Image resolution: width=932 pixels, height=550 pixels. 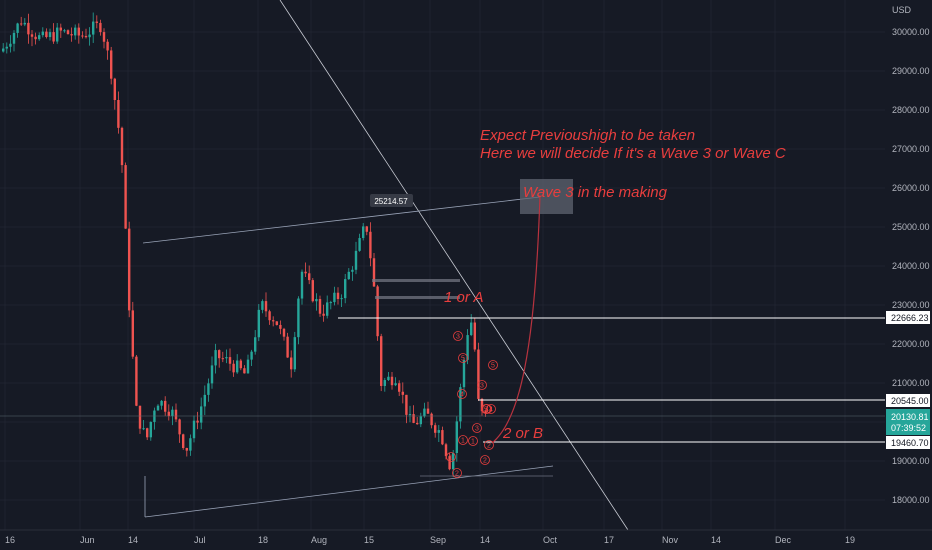 What do you see at coordinates (911, 383) in the screenshot?
I see `y-tick-label: 21000.00` at bounding box center [911, 383].